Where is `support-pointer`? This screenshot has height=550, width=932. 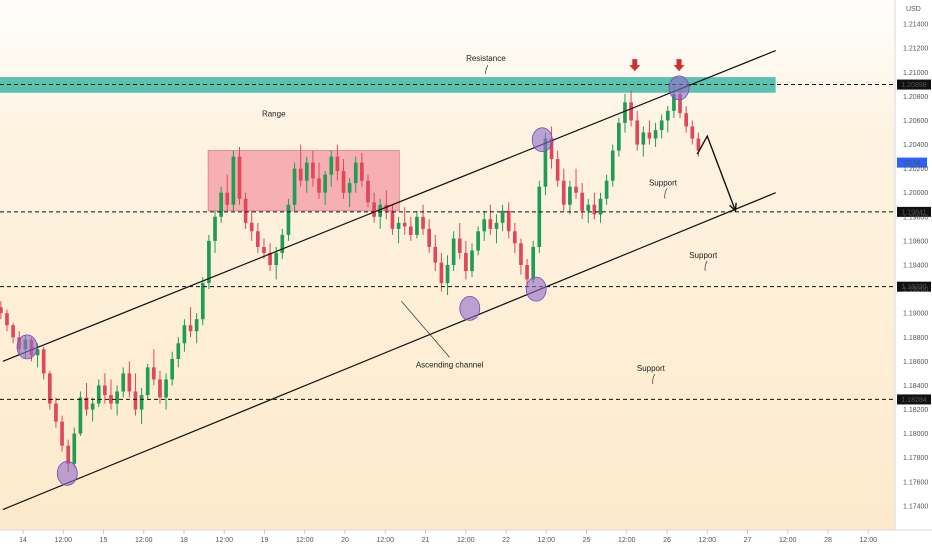 support-pointer is located at coordinates (706, 265).